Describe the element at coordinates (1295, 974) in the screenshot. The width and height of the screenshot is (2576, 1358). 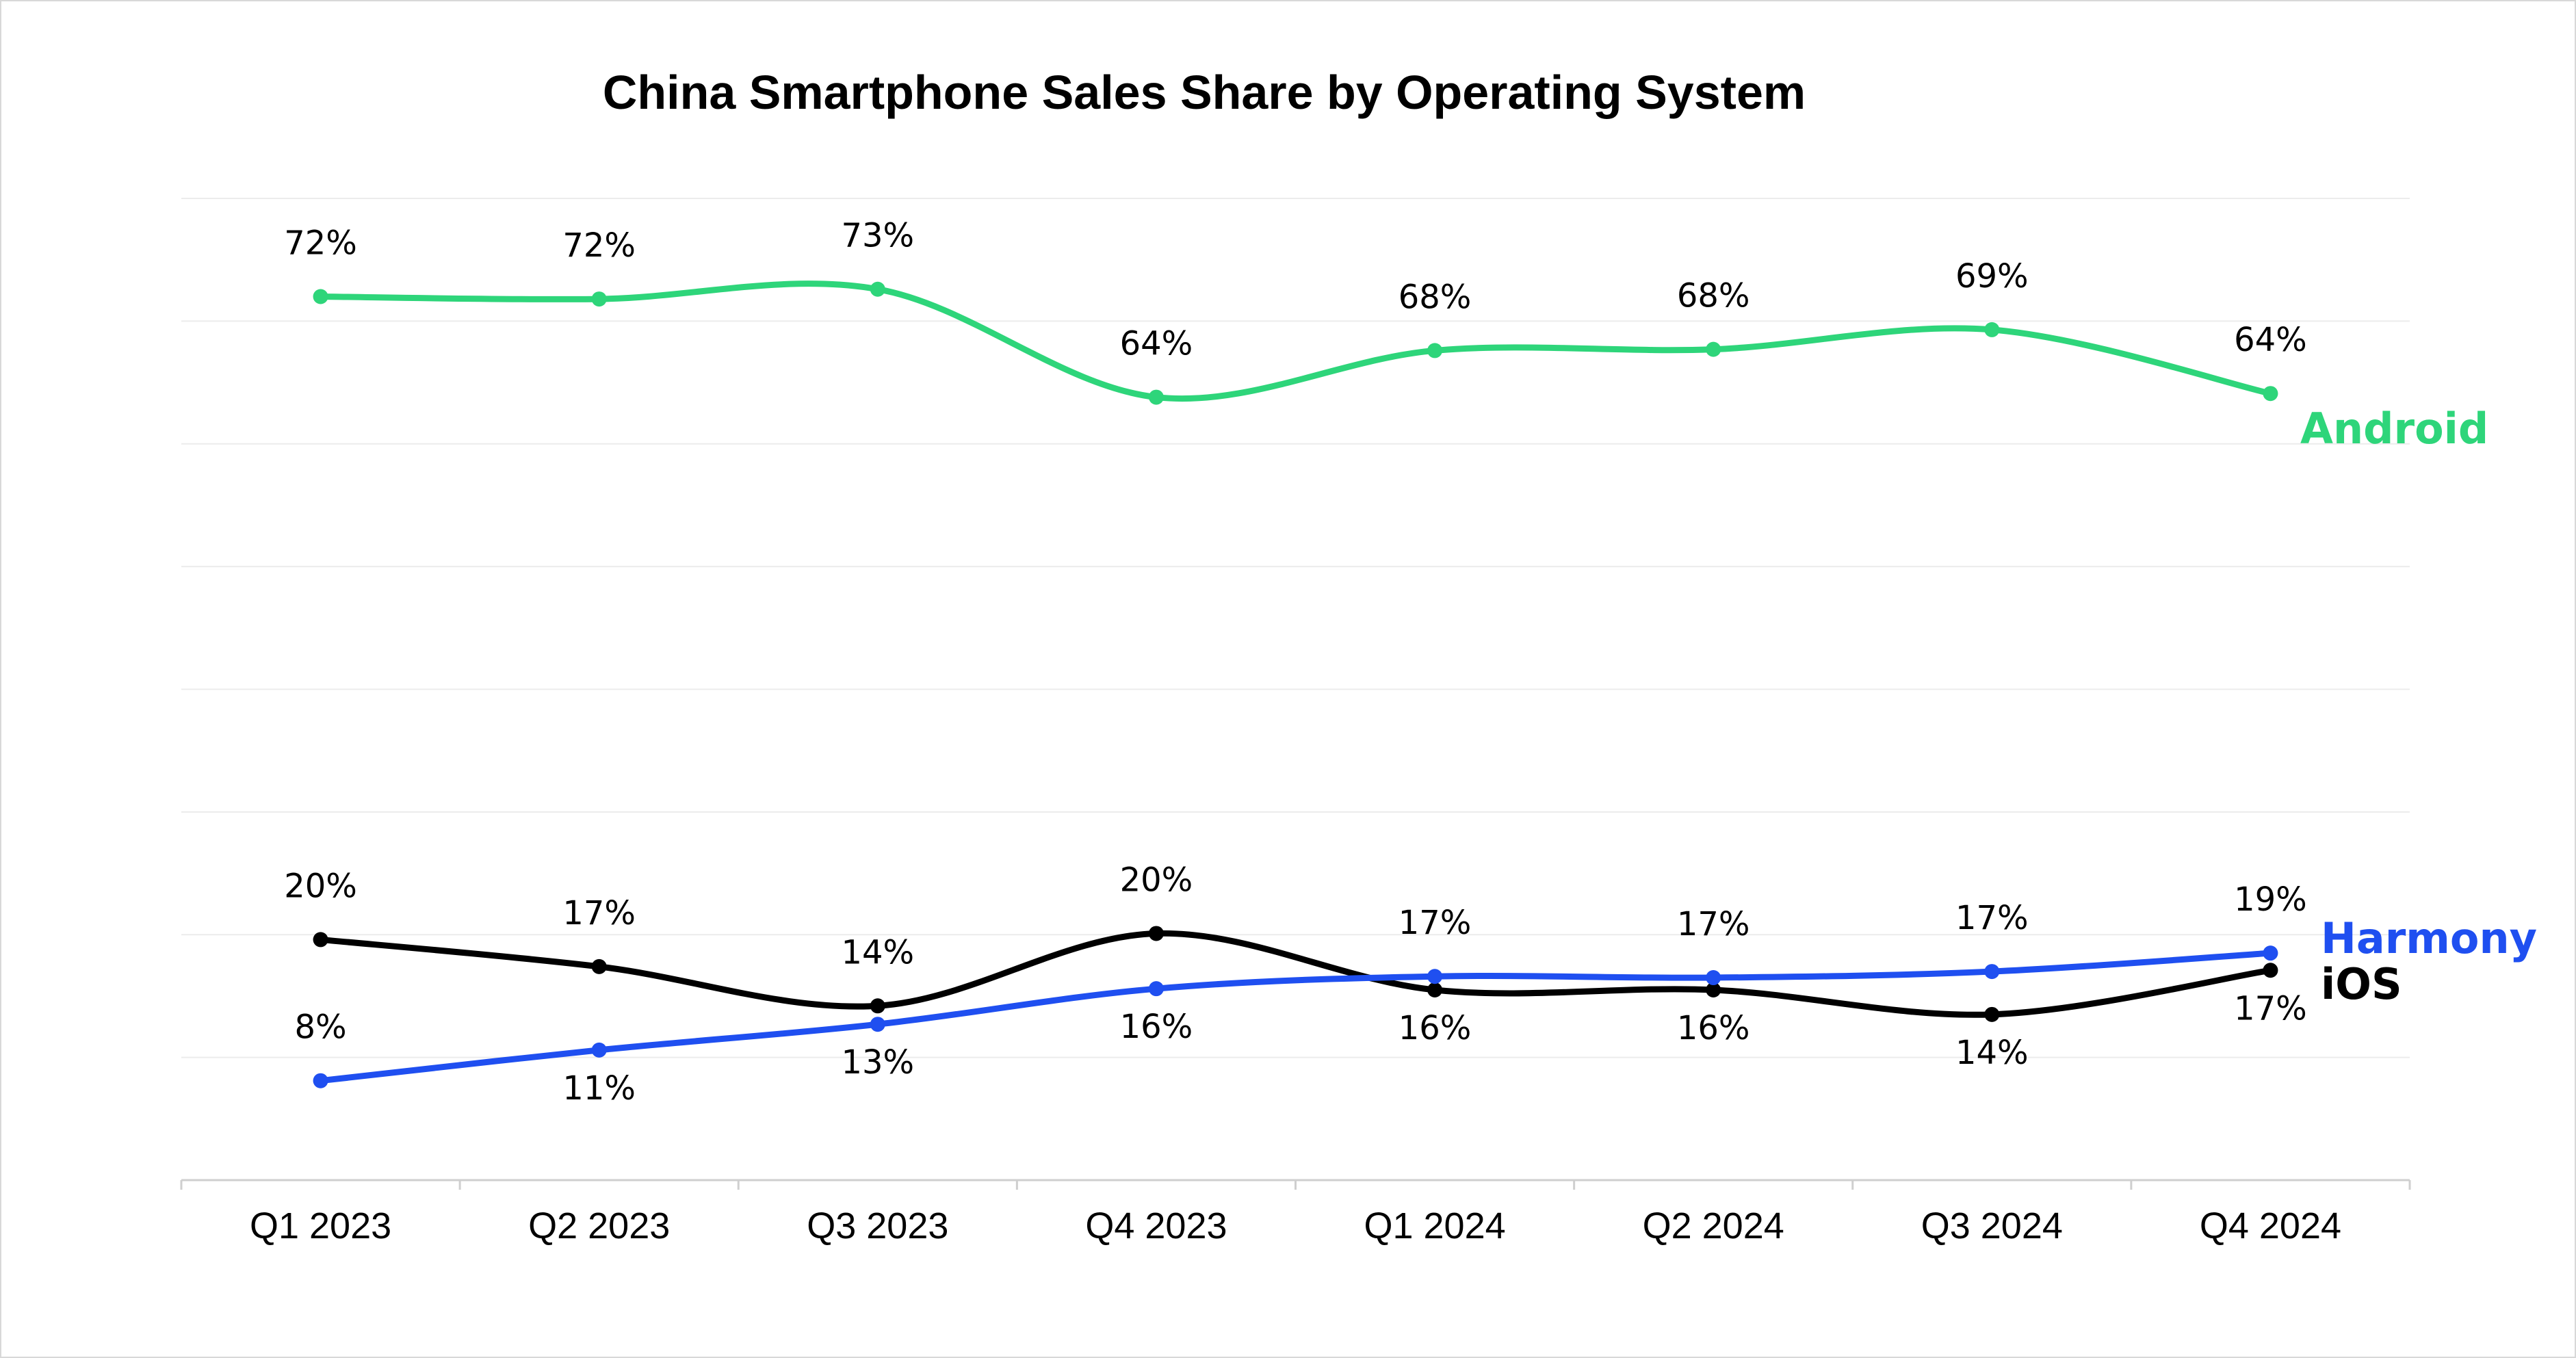
I see `ios-line` at that location.